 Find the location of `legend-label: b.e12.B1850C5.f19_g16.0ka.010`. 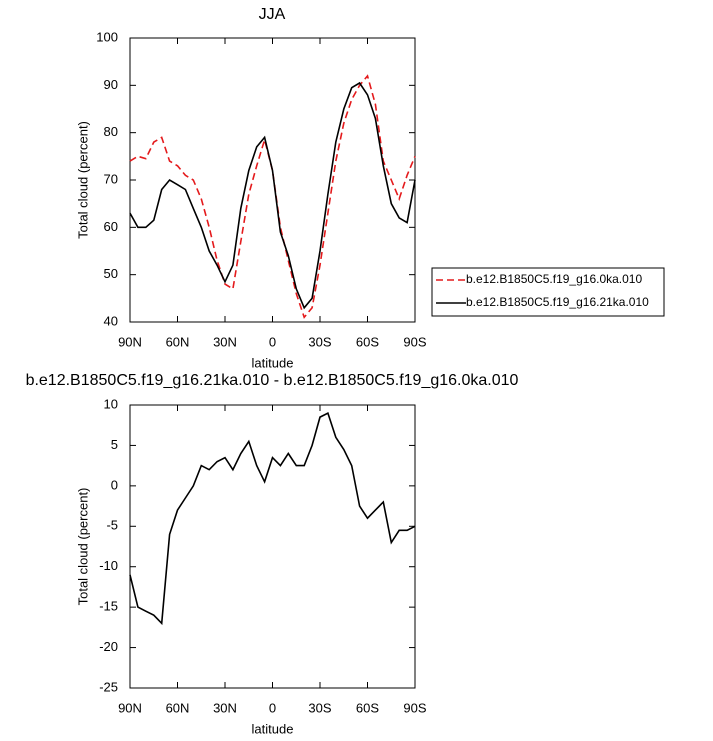

legend-label: b.e12.B1850C5.f19_g16.0ka.010 is located at coordinates (554, 279).